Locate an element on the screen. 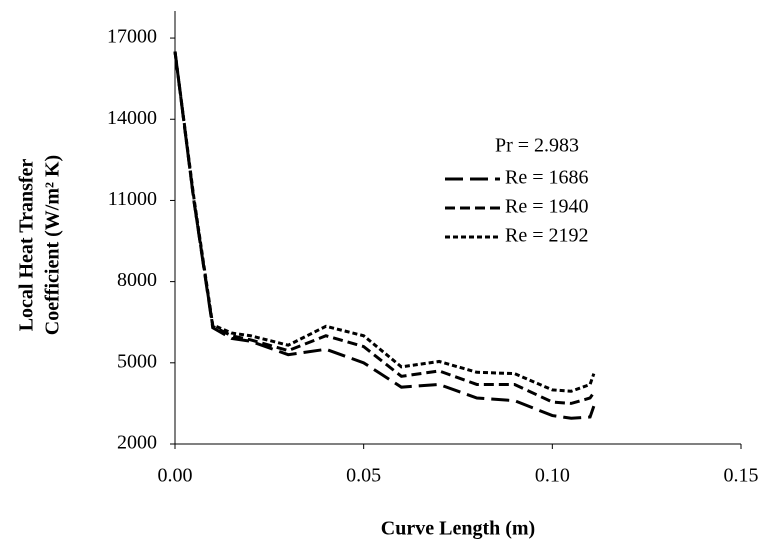 The image size is (761, 543). x-tick-label: 0.00 is located at coordinates (175, 476).